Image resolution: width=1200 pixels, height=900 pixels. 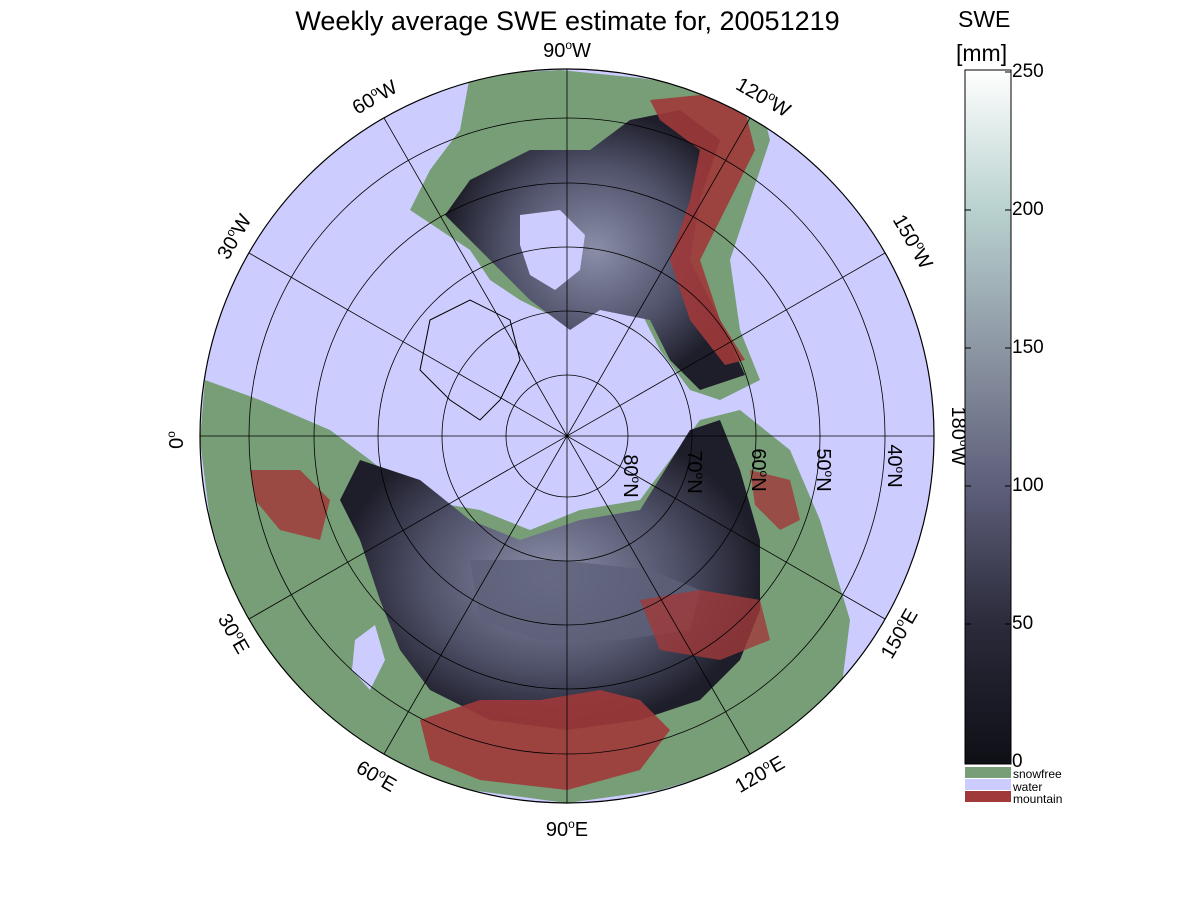 What do you see at coordinates (1028, 787) in the screenshot?
I see `legend-label-water: water` at bounding box center [1028, 787].